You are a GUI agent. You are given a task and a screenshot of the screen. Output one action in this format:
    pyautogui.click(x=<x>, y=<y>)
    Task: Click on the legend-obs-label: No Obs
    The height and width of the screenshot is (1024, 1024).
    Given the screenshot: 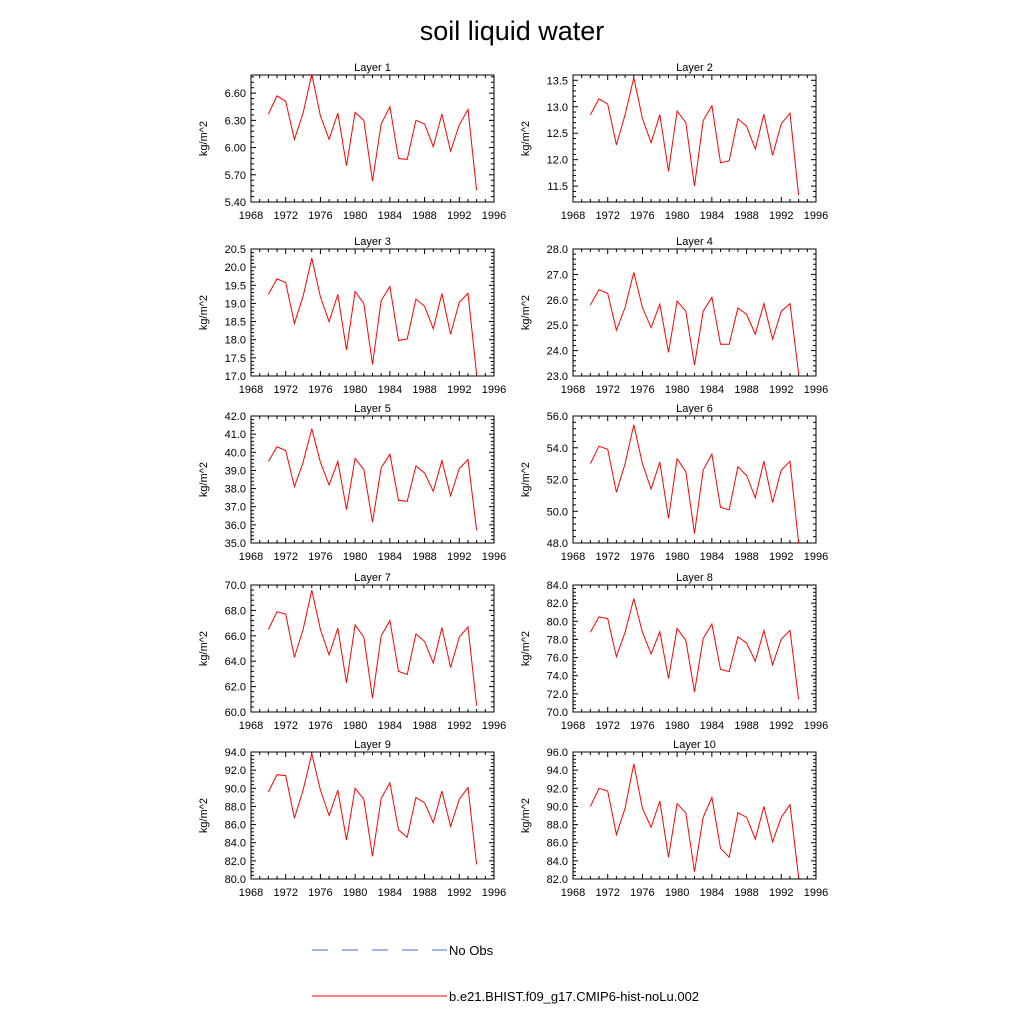 What is the action you would take?
    pyautogui.click(x=471, y=950)
    